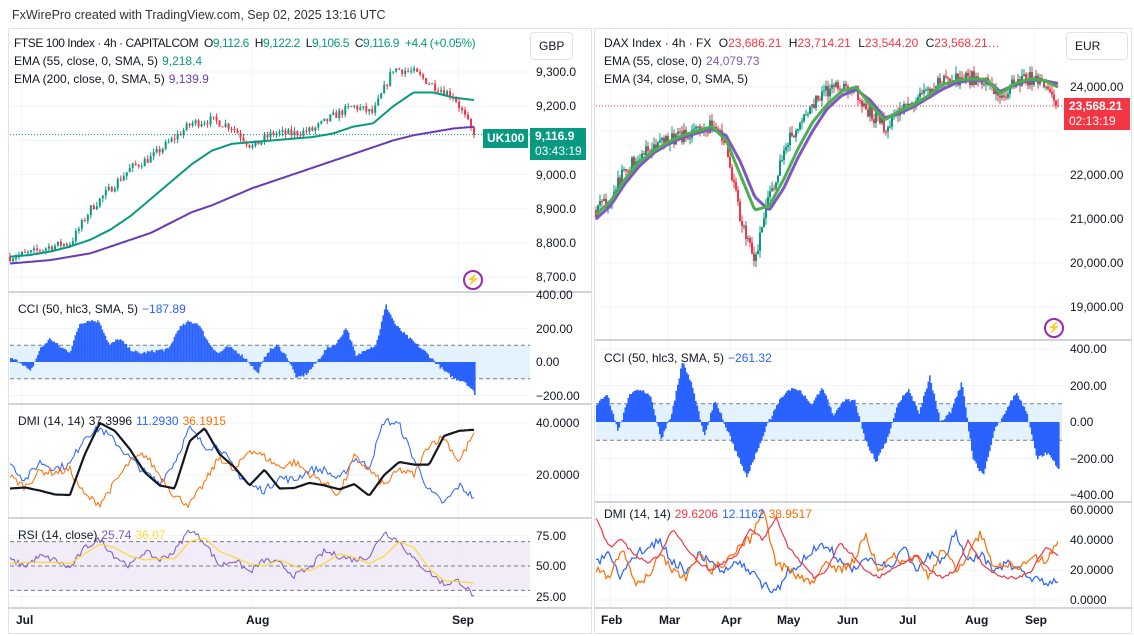 The image size is (1134, 636). Describe the element at coordinates (558, 475) in the screenshot. I see `dmi-axis-label: 20.0000` at that location.